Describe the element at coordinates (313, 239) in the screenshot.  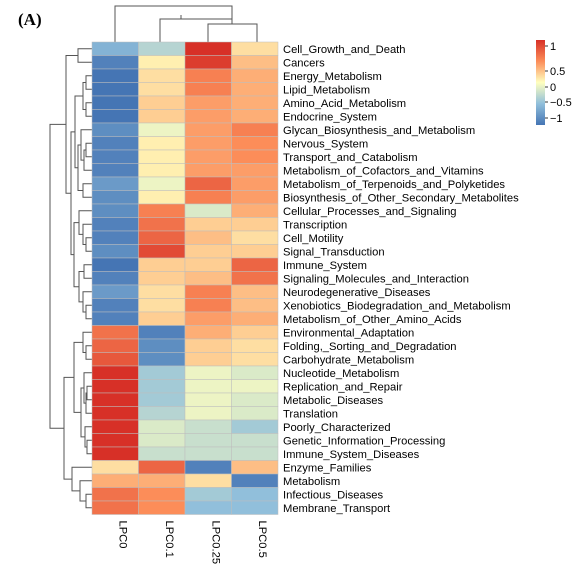
I see `row-label: Cell_Motility` at that location.